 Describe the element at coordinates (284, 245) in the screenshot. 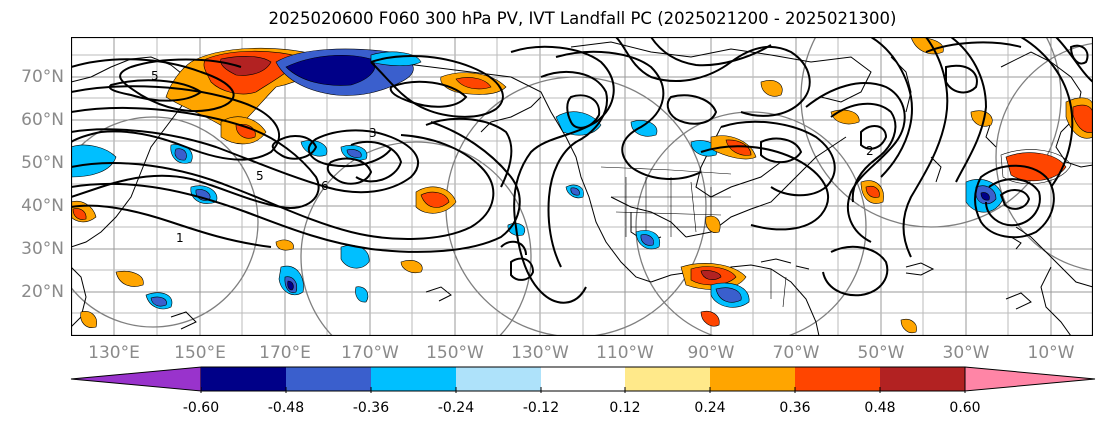

I see `pv-positive-subtrop-a` at that location.